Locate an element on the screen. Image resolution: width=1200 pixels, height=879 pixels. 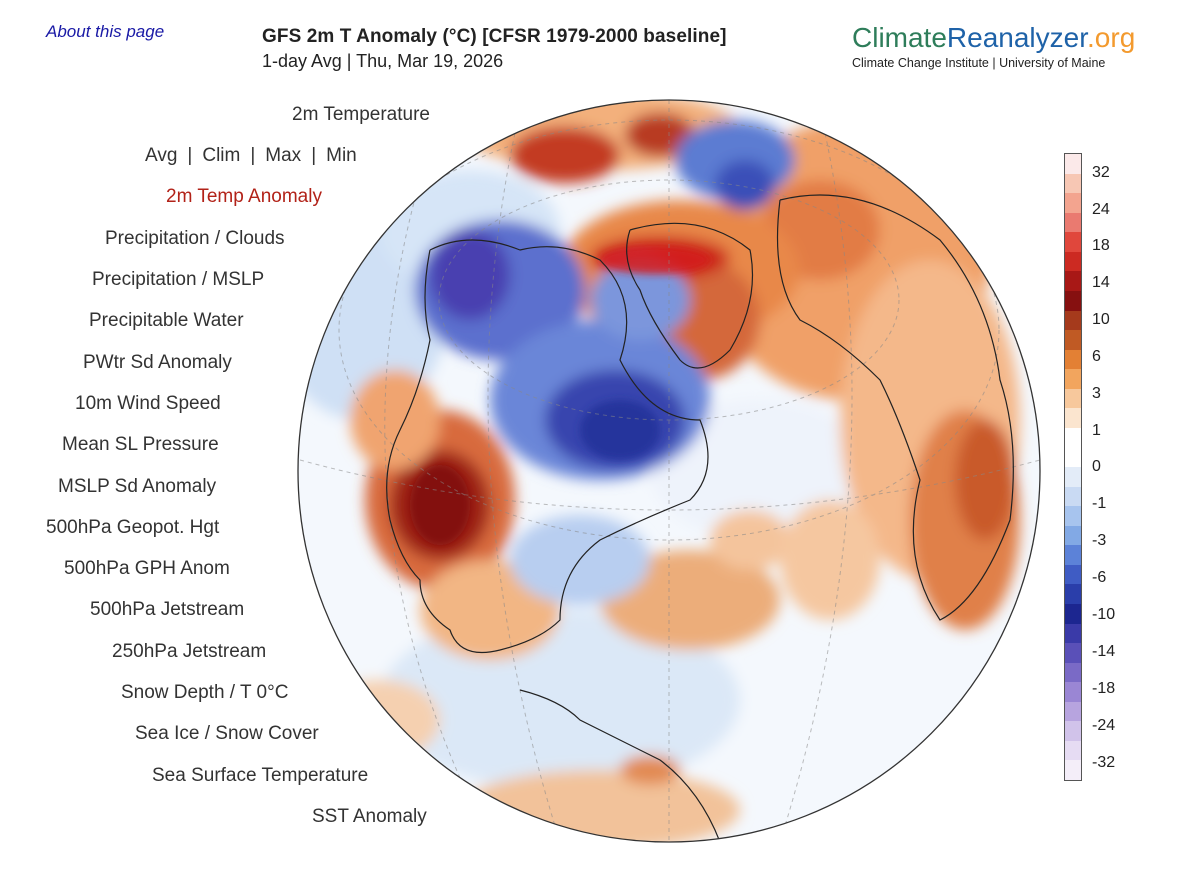
menu-10m-wind-speed: 10m Wind Speed is located at coordinates (148, 403).